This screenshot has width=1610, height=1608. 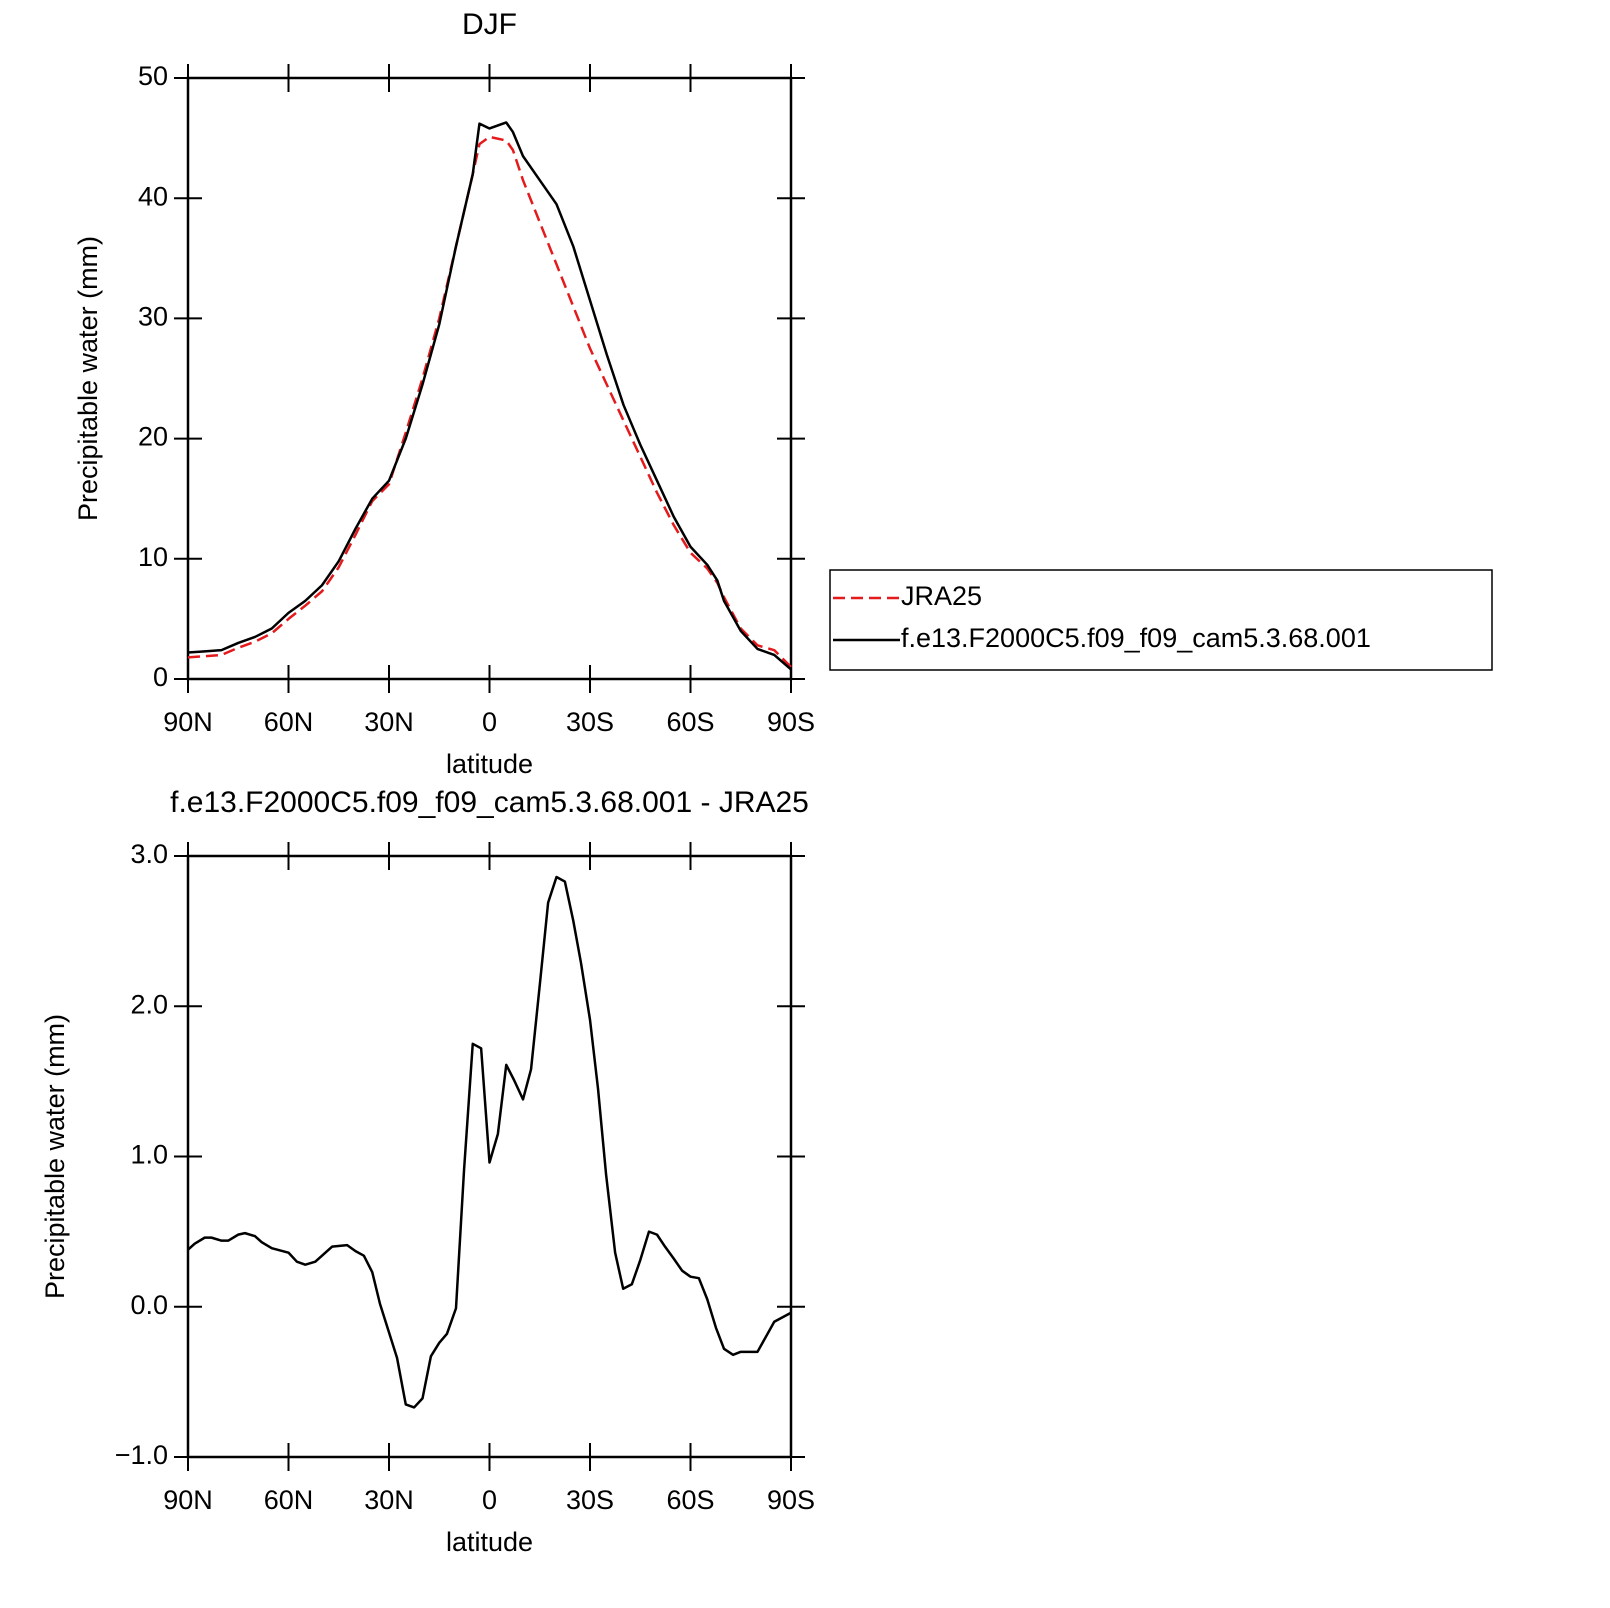 I want to click on y-tick-label: 2.0, so click(x=149, y=1004).